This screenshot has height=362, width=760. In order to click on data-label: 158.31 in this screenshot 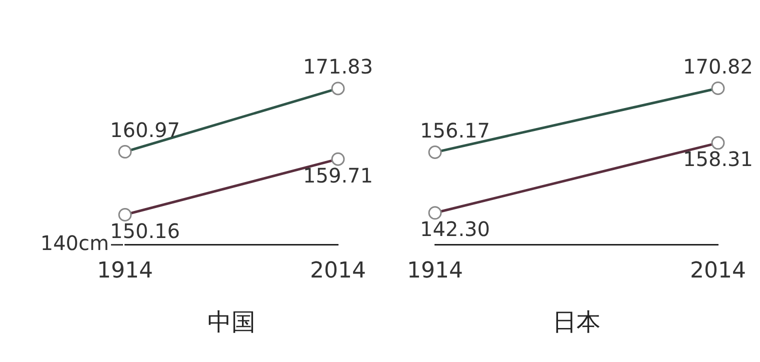, I will do `click(718, 159)`.